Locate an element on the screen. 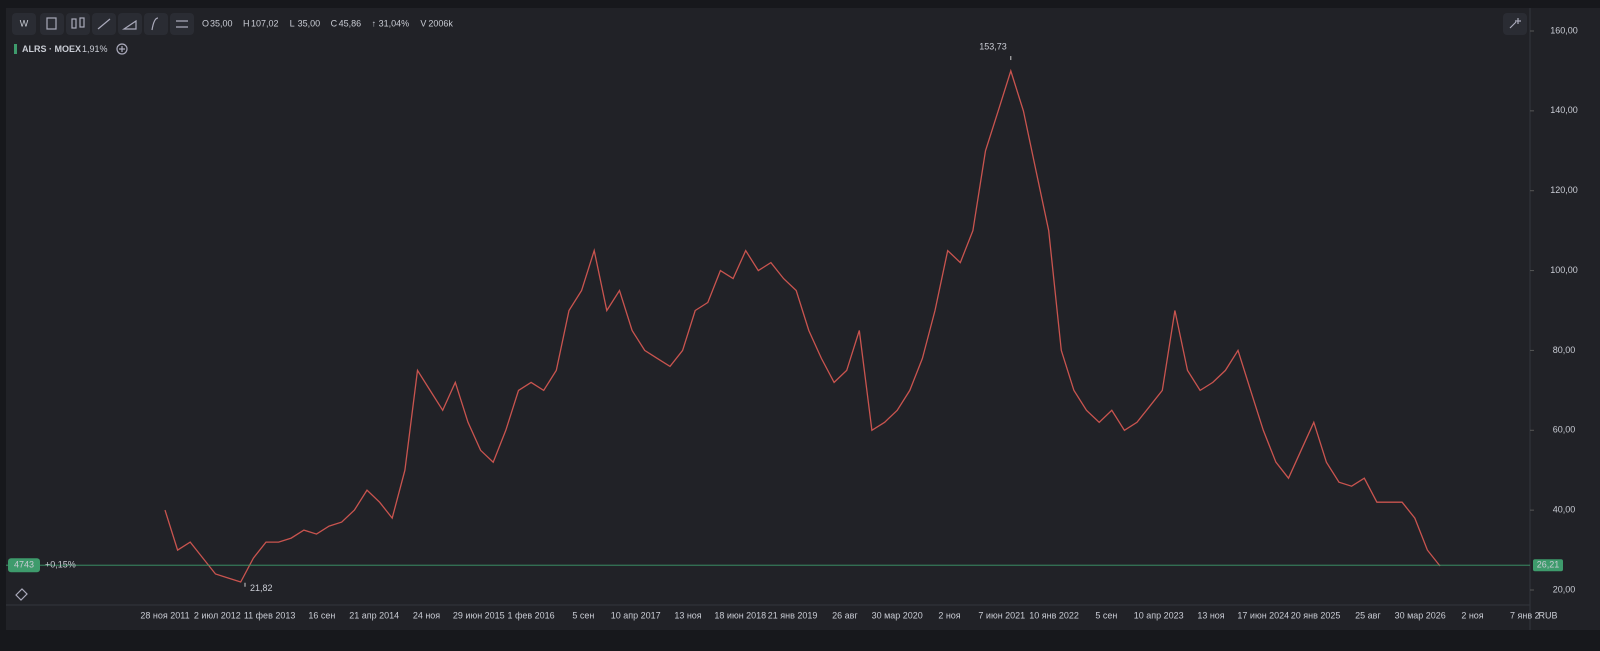 The width and height of the screenshot is (1600, 651). ohlc-value: 45,86 is located at coordinates (350, 23).